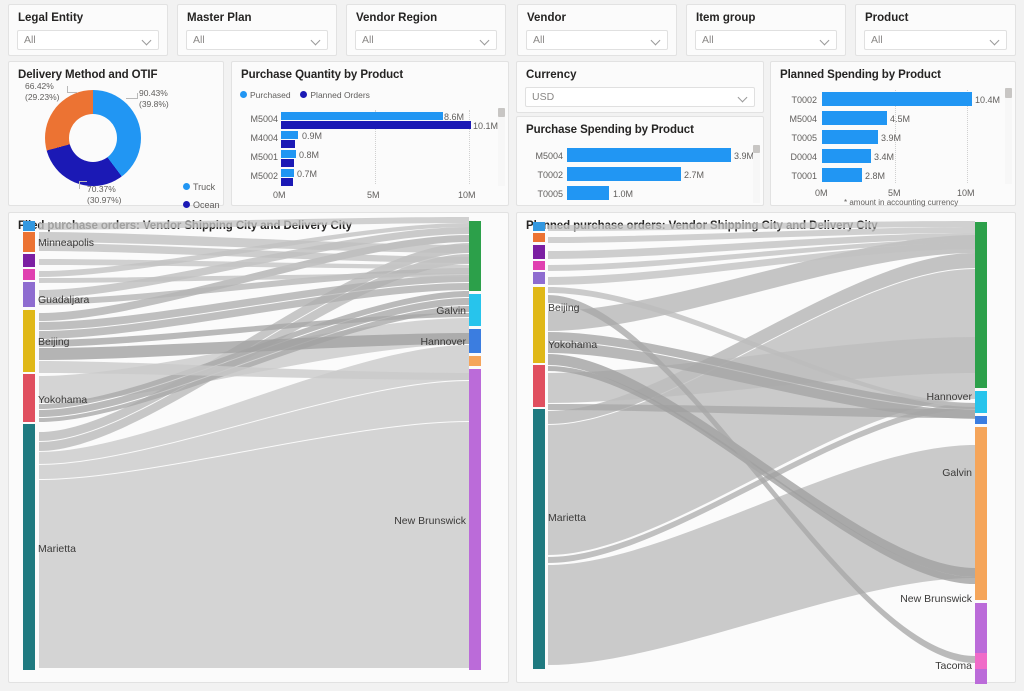  Describe the element at coordinates (340, 95) in the screenshot. I see `legend-label: Planned Orders` at that location.